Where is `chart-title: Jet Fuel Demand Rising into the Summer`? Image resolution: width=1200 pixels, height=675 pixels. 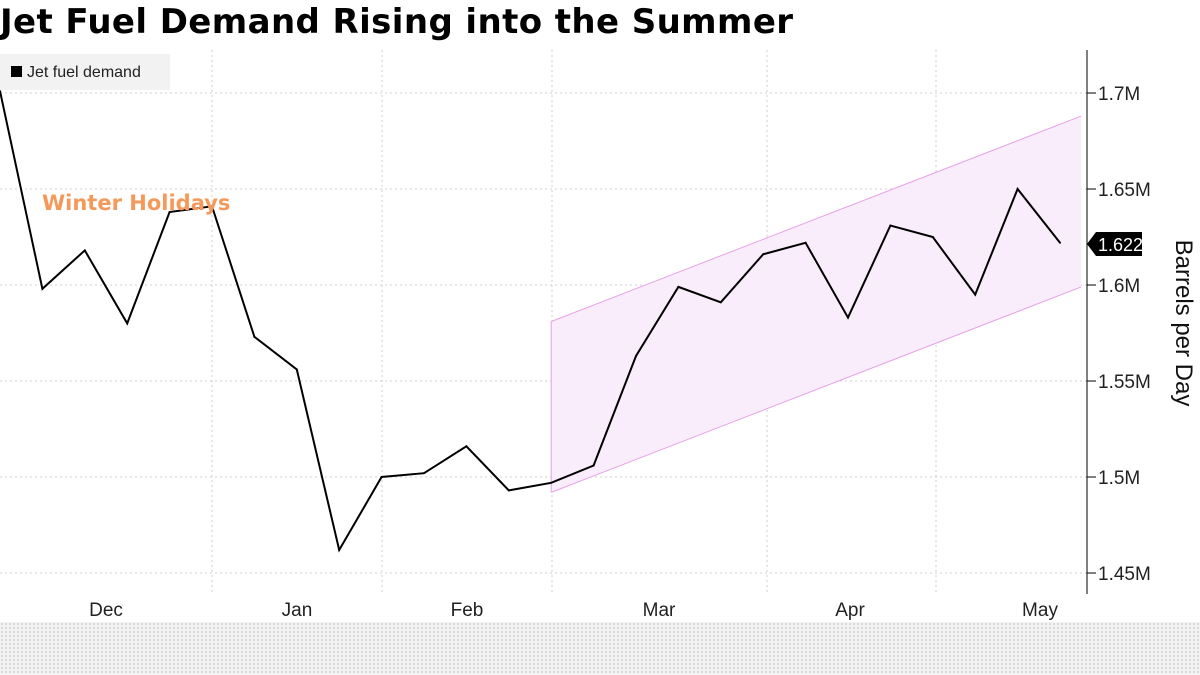 chart-title: Jet Fuel Demand Rising into the Summer is located at coordinates (397, 22).